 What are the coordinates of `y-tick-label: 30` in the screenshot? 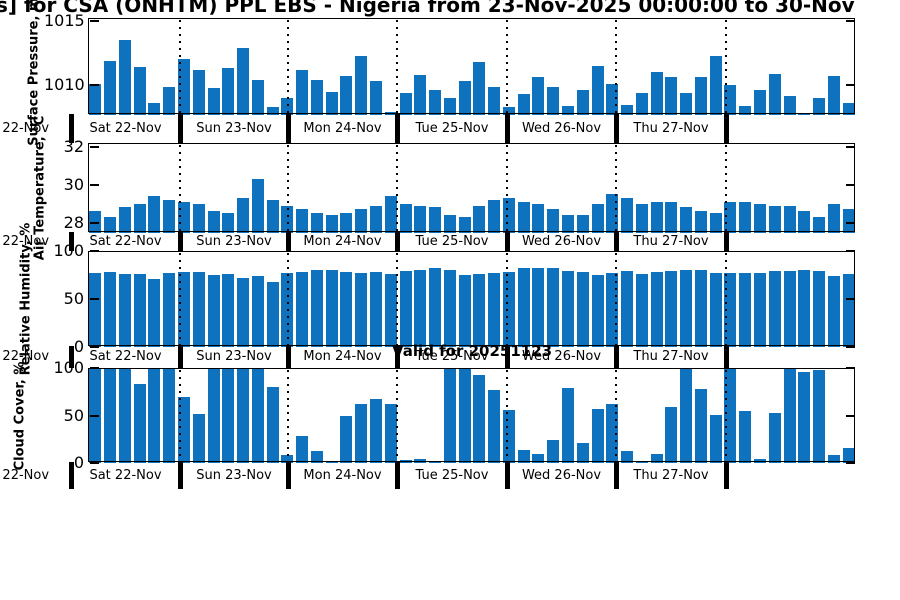 It's located at (73, 184).